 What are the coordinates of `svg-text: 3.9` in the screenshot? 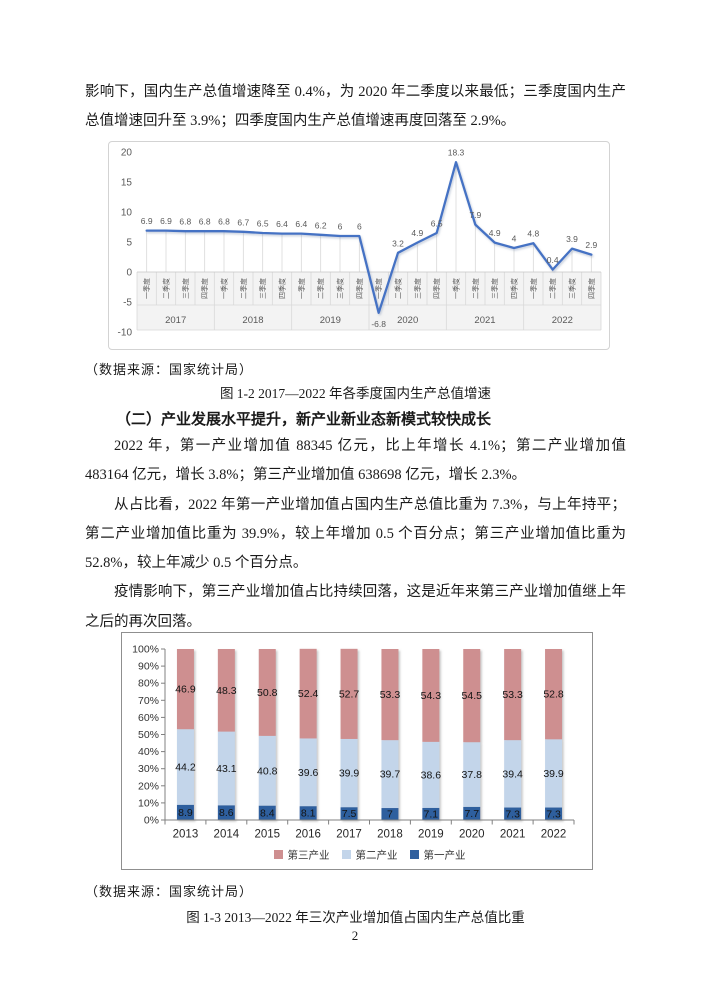 It's located at (572, 239).